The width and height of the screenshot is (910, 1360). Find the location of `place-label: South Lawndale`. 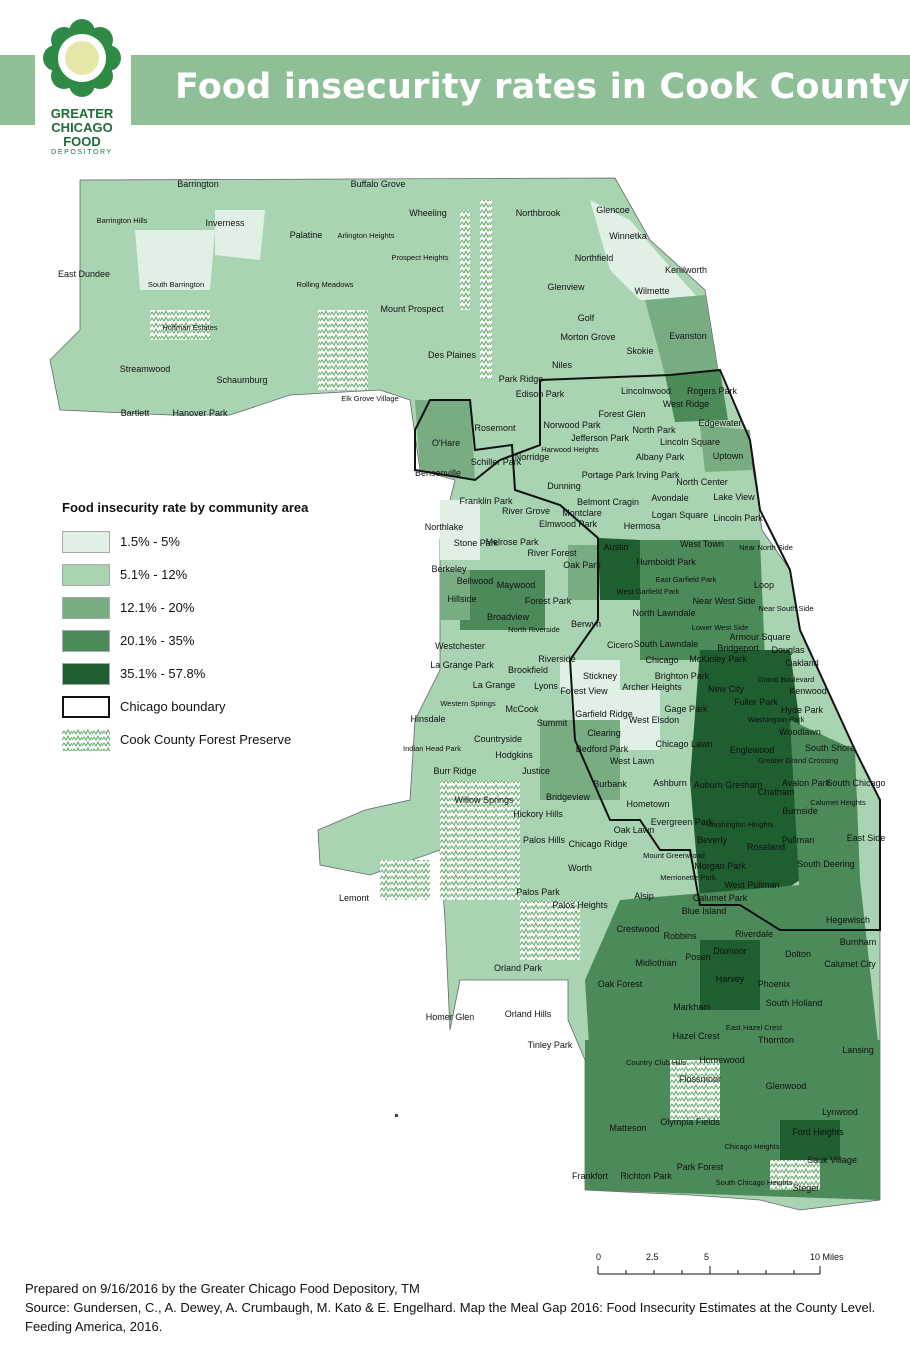

place-label: South Lawndale is located at coordinates (666, 644).